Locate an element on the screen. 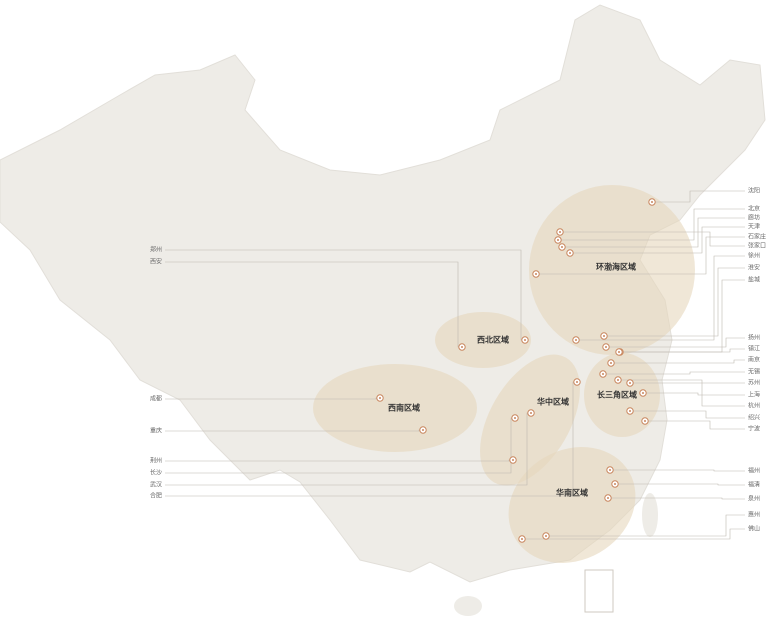 The image size is (769, 631). city-label: 荆州 is located at coordinates (156, 461).